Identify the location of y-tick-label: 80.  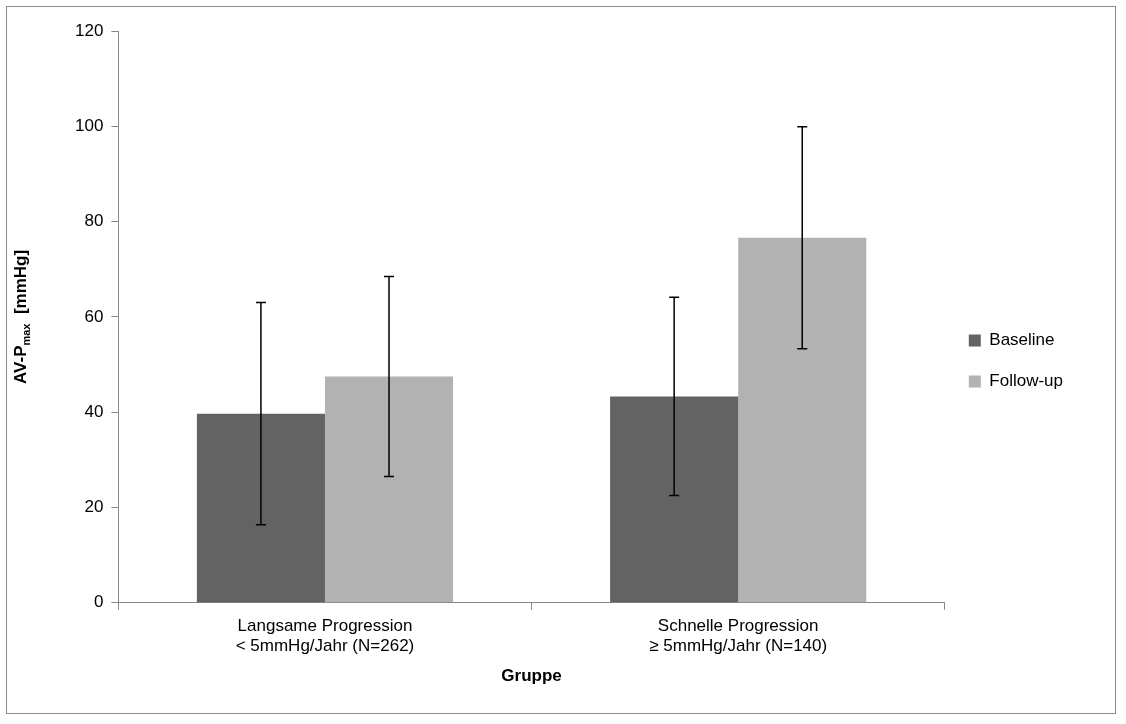
(94, 221).